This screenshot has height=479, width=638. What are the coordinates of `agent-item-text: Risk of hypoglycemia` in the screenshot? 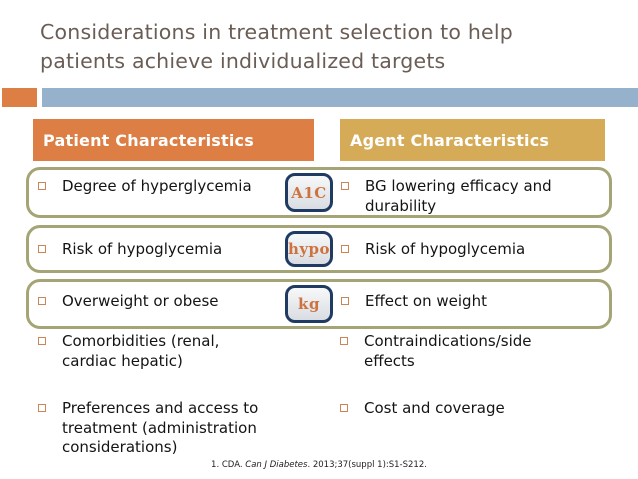 It's located at (445, 249).